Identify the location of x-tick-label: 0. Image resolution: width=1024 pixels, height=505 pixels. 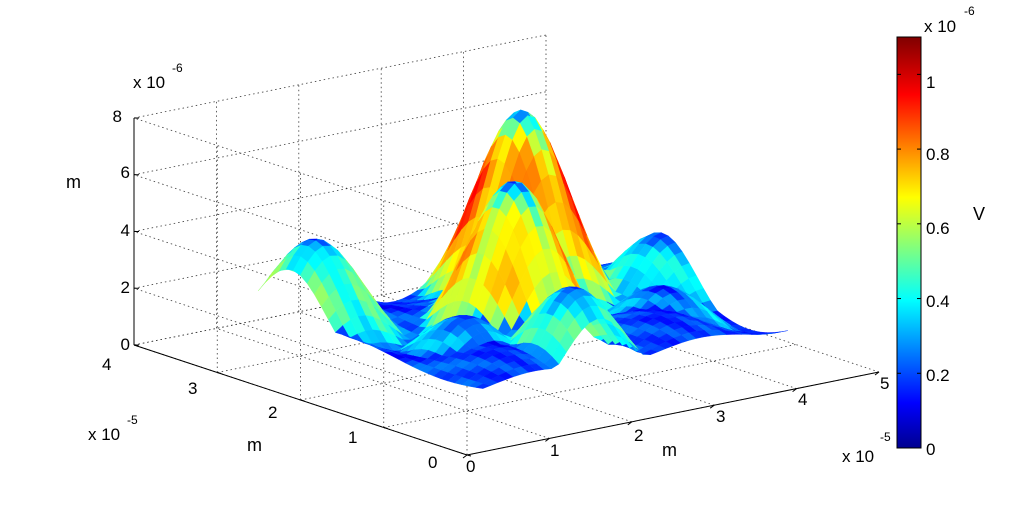
(470, 466).